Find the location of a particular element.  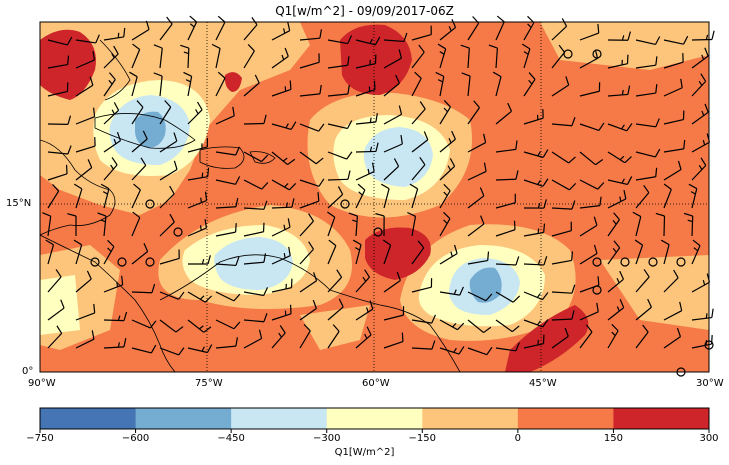

lat-label-0: 0° is located at coordinates (28, 371).